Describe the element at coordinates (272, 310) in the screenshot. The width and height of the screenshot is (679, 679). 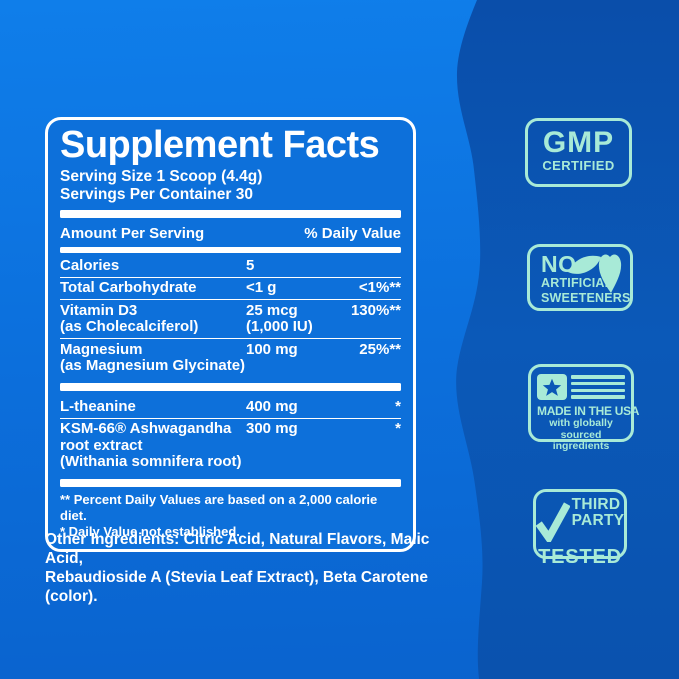
I see `row-amount-line: 25 mcg` at that location.